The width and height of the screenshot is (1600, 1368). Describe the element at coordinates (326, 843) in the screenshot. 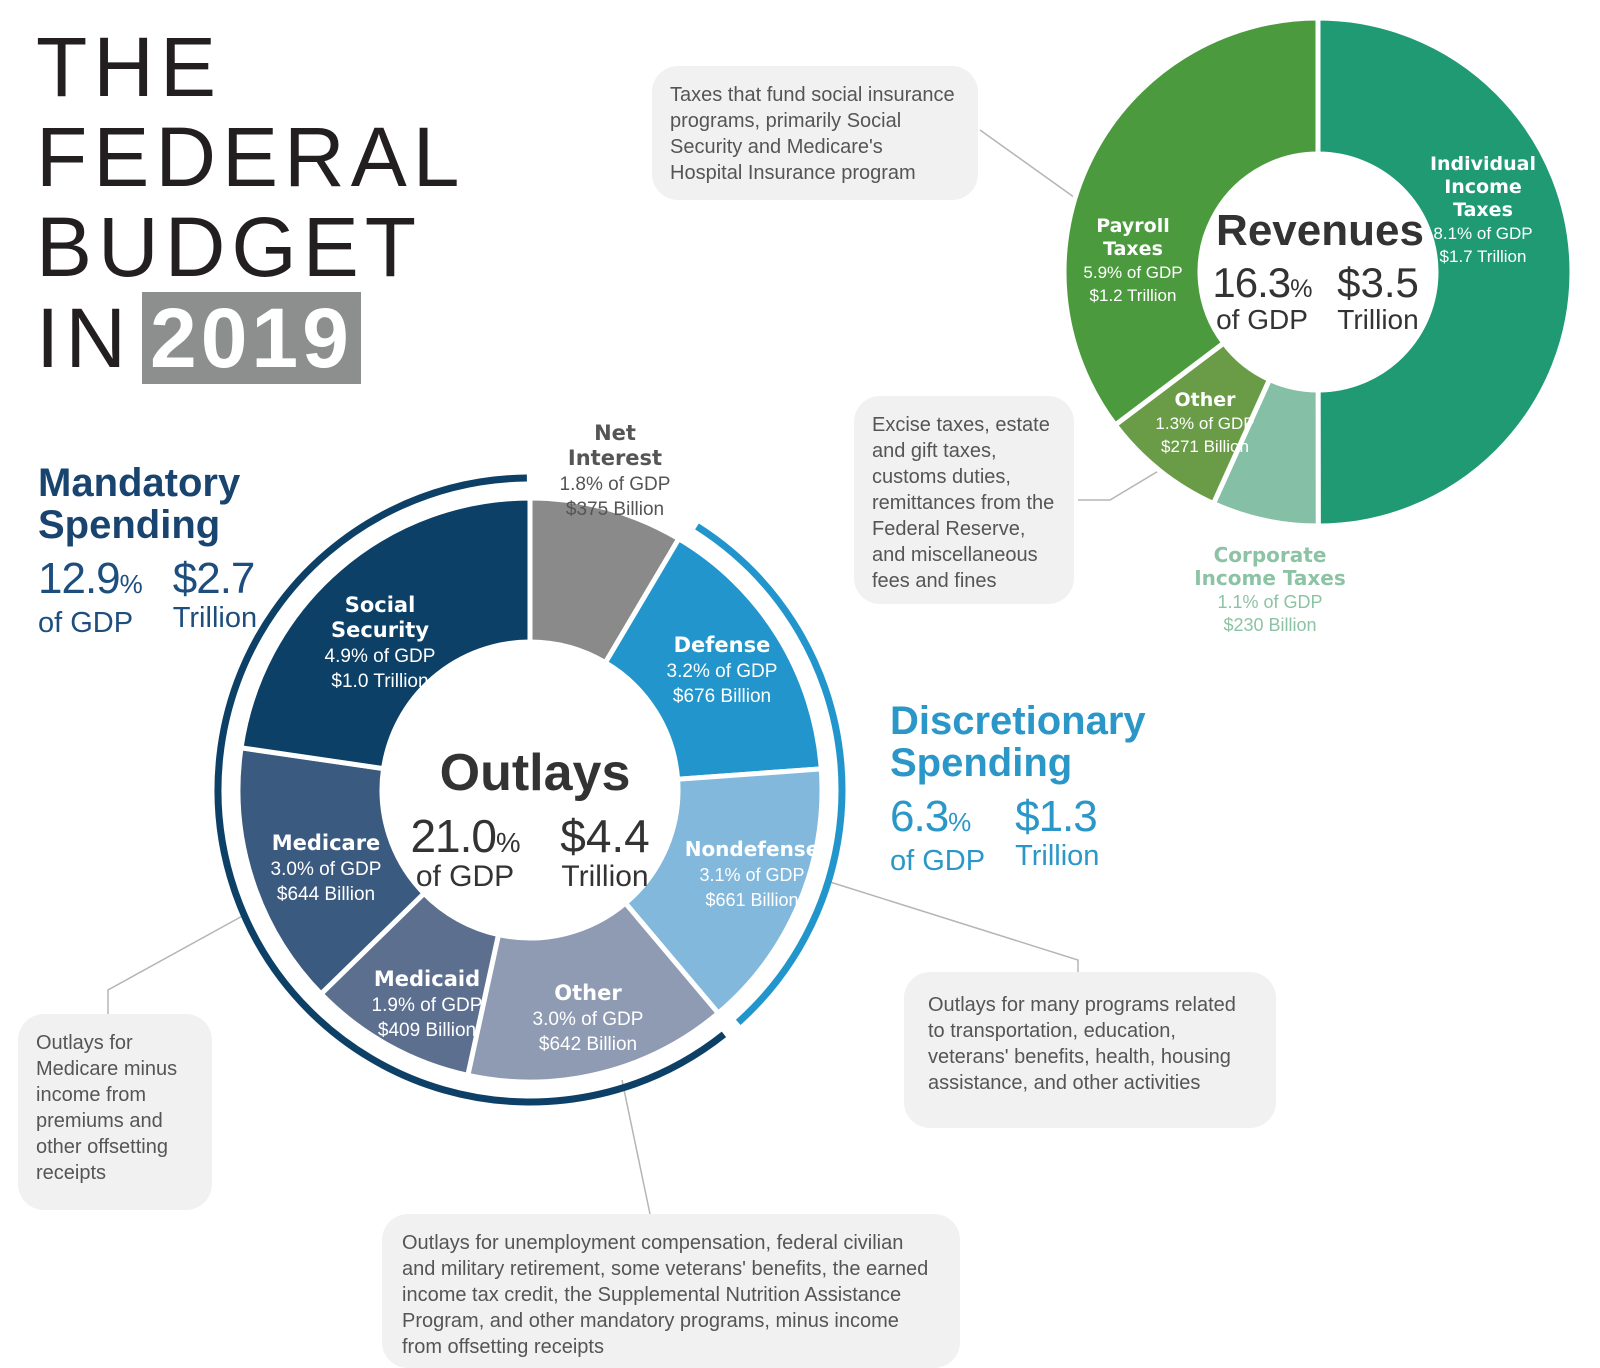

I see `outlays-label-medicare-name-0: Medicare` at that location.